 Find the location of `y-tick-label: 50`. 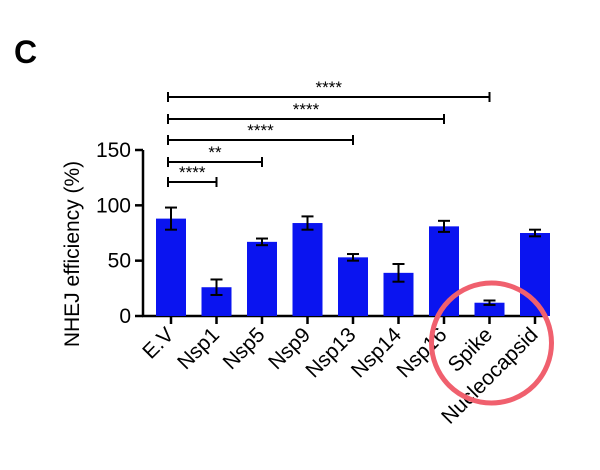

y-tick-label: 50 is located at coordinates (119, 261).